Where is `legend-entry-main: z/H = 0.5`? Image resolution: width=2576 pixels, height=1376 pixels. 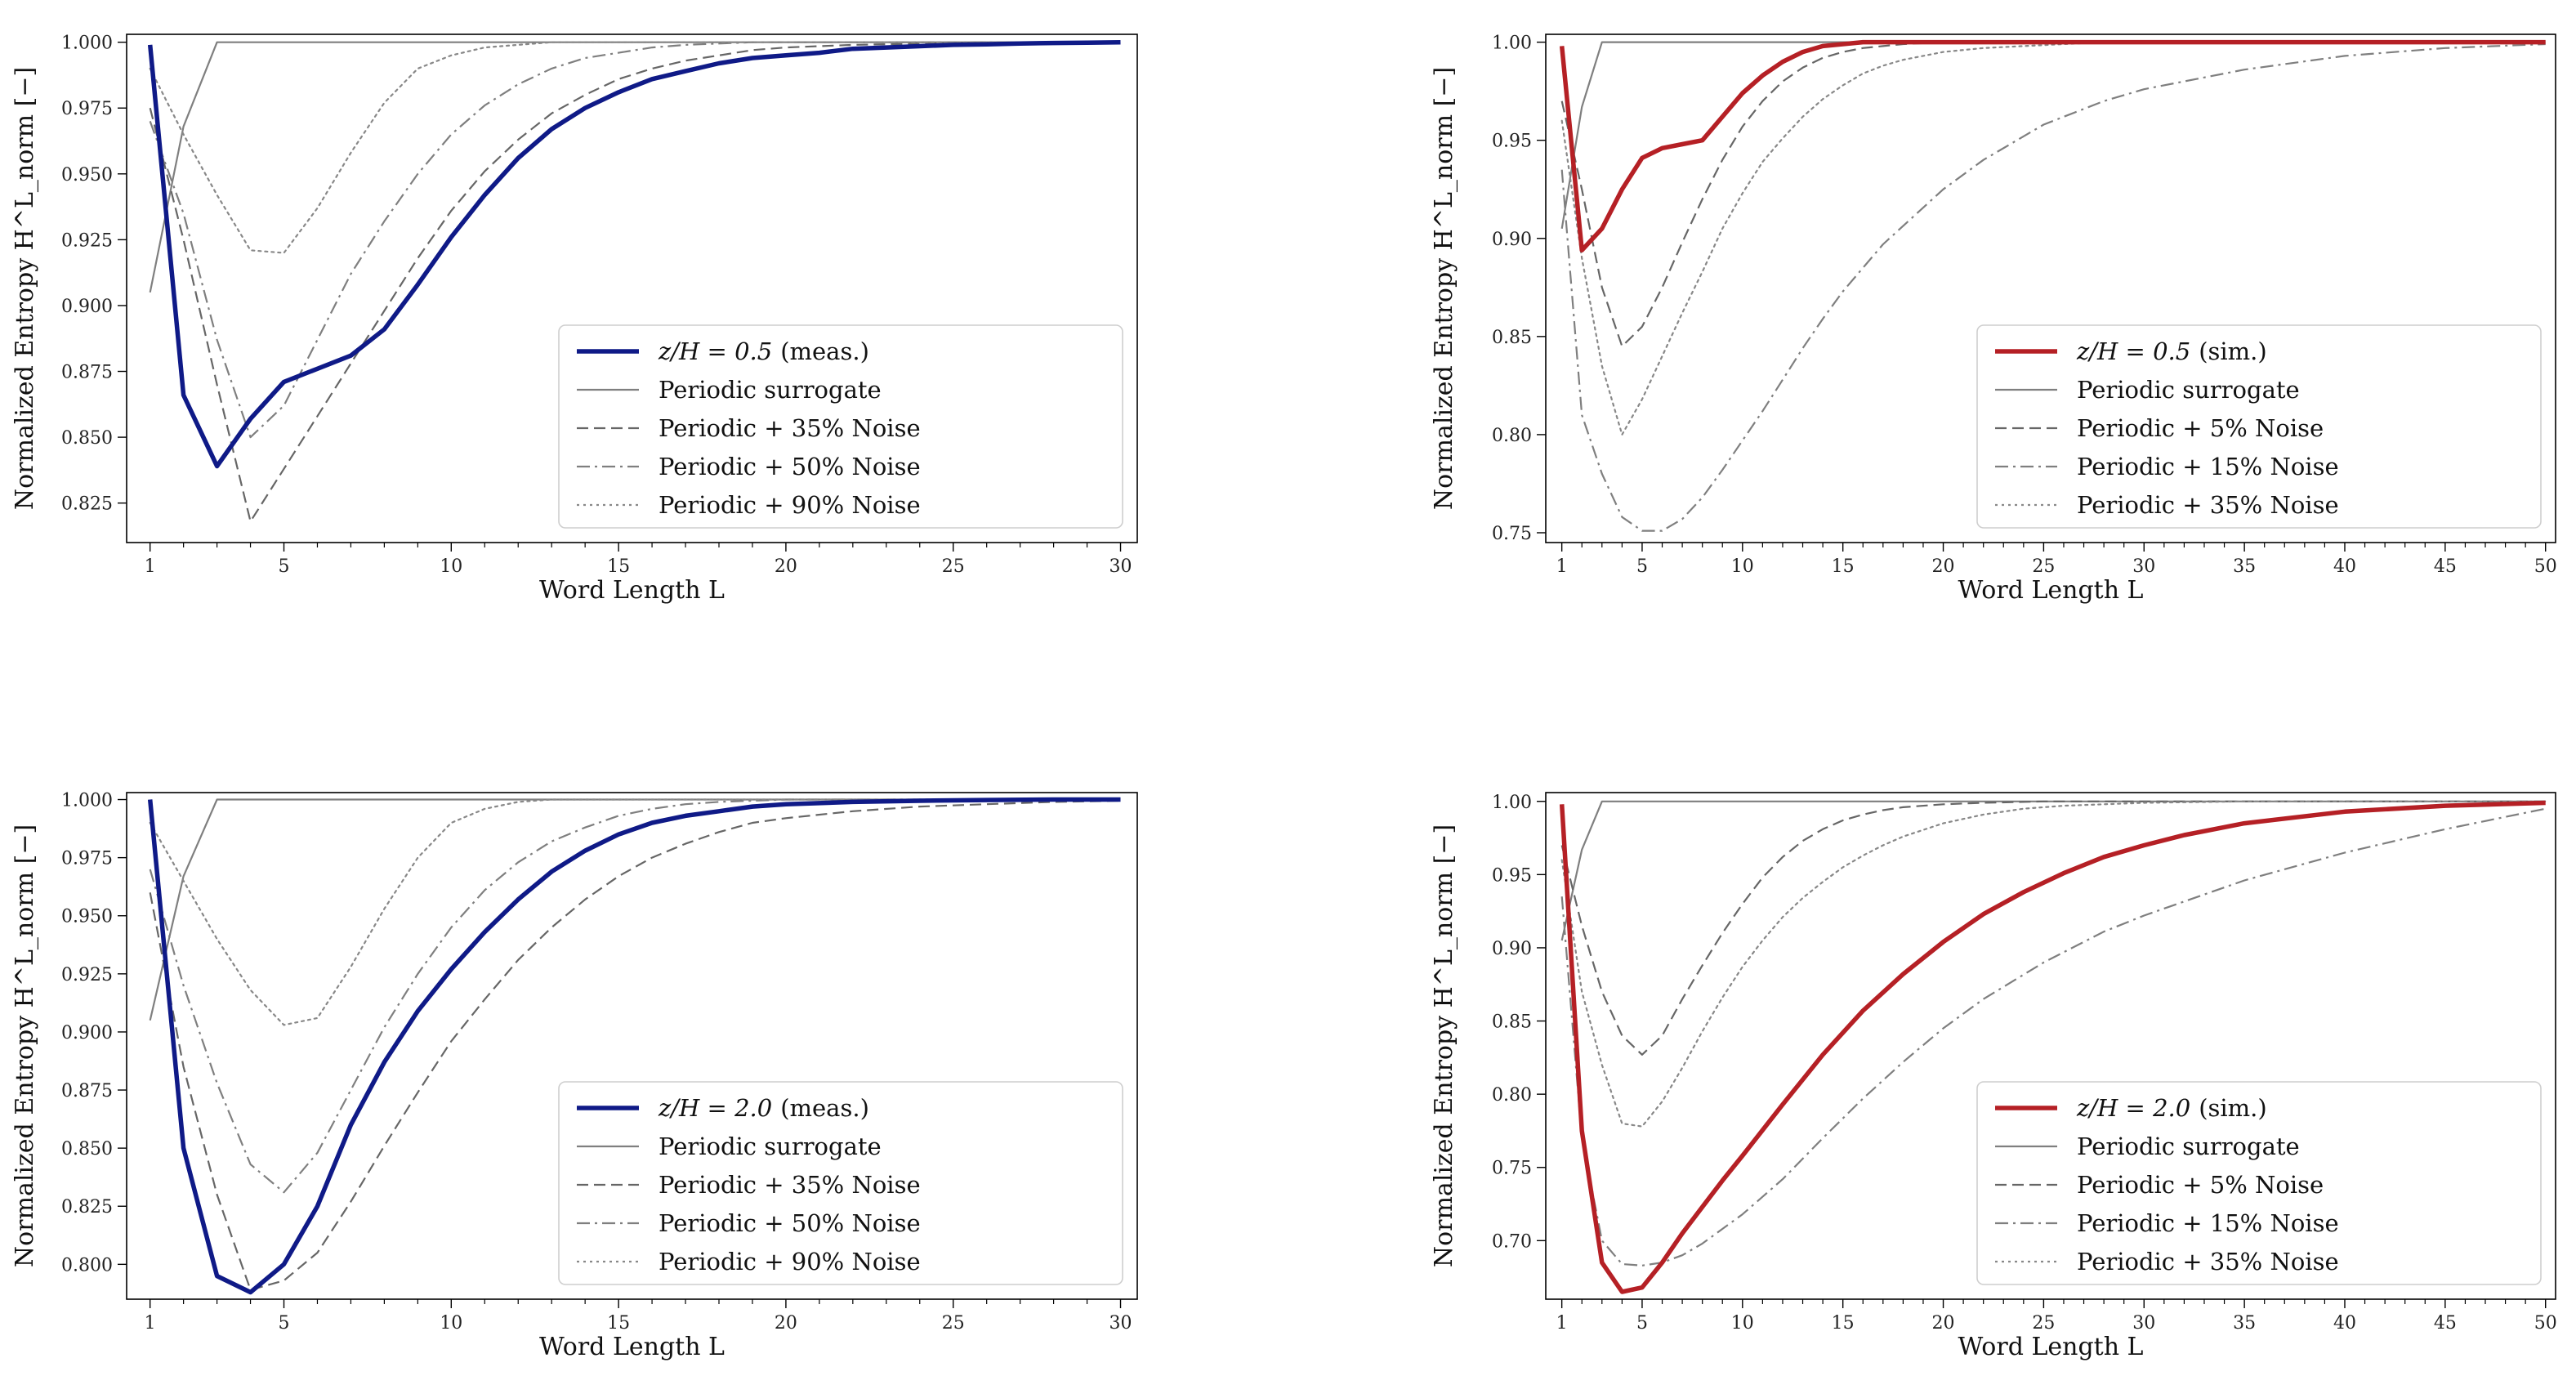 legend-entry-main: z/H = 0.5 is located at coordinates (2133, 351).